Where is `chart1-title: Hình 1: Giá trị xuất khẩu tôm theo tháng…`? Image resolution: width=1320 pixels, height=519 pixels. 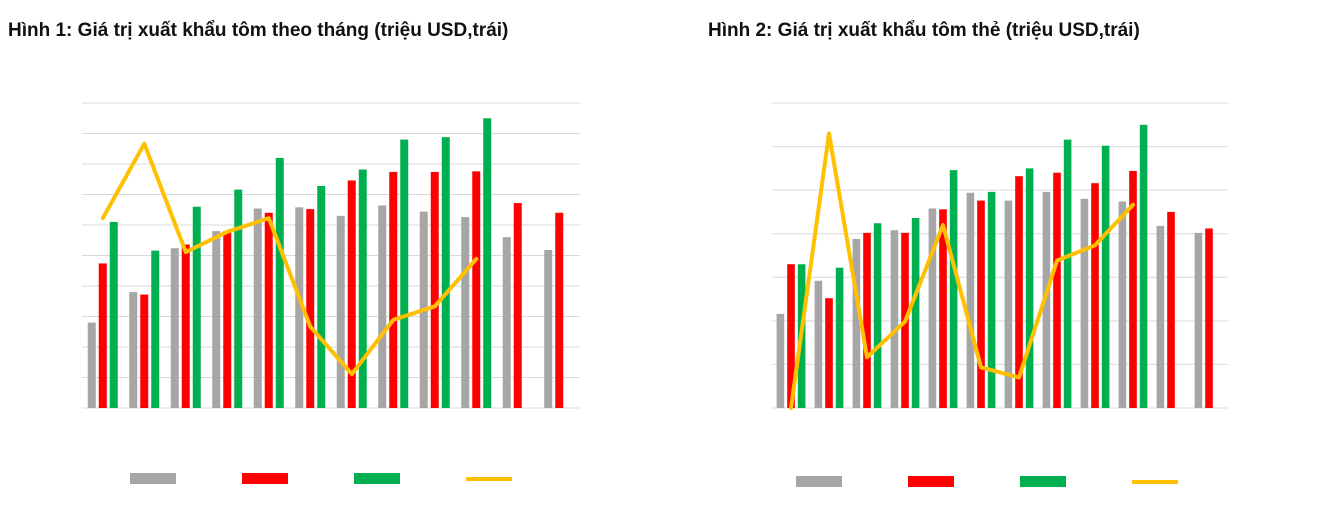 chart1-title: Hình 1: Giá trị xuất khẩu tôm theo tháng… is located at coordinates (258, 30).